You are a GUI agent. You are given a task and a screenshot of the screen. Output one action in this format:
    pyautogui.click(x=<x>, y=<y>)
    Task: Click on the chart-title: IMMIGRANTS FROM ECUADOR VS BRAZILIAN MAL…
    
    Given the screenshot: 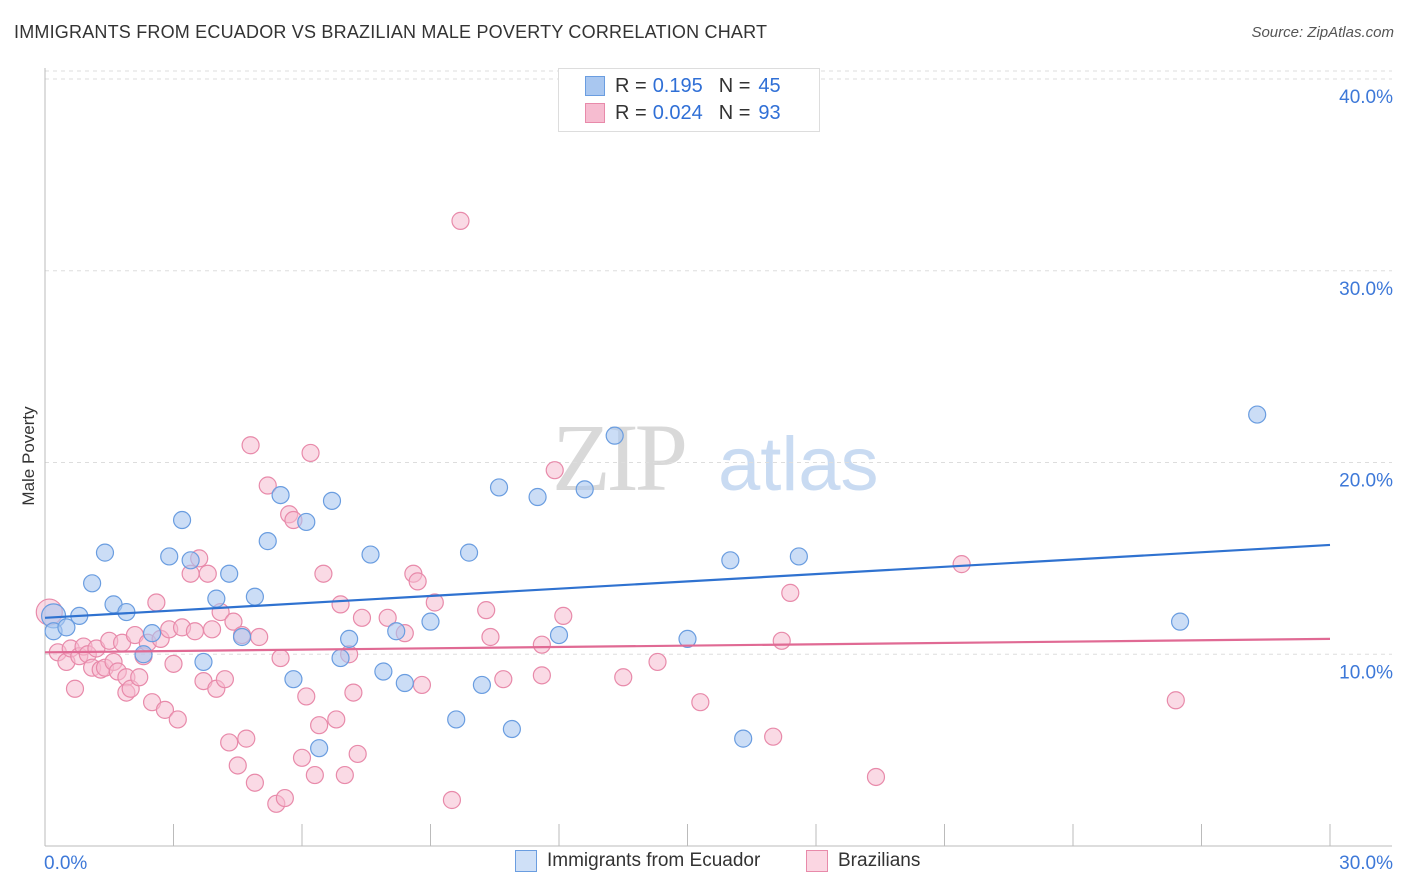 What is the action you would take?
    pyautogui.click(x=391, y=32)
    